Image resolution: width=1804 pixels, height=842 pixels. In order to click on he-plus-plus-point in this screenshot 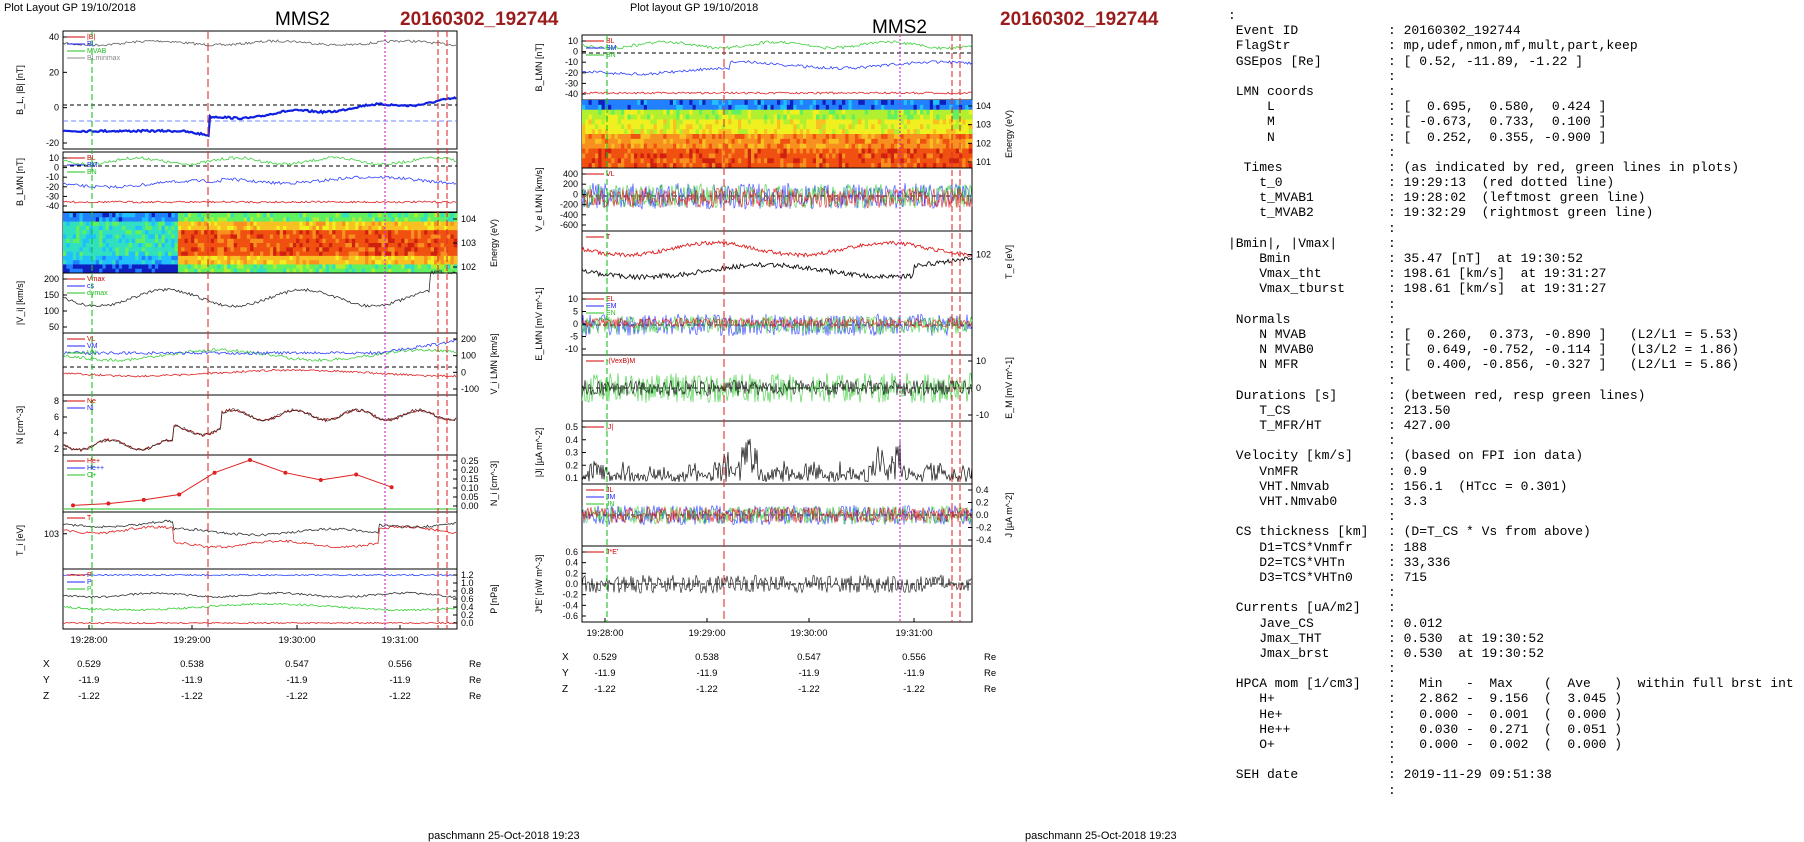, I will do `click(73, 505)`.